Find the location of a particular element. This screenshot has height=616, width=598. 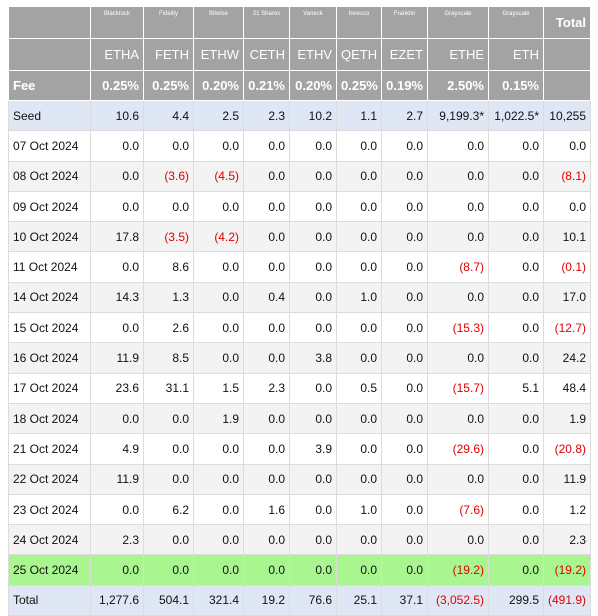

flow-value: (7.6) is located at coordinates (458, 509).